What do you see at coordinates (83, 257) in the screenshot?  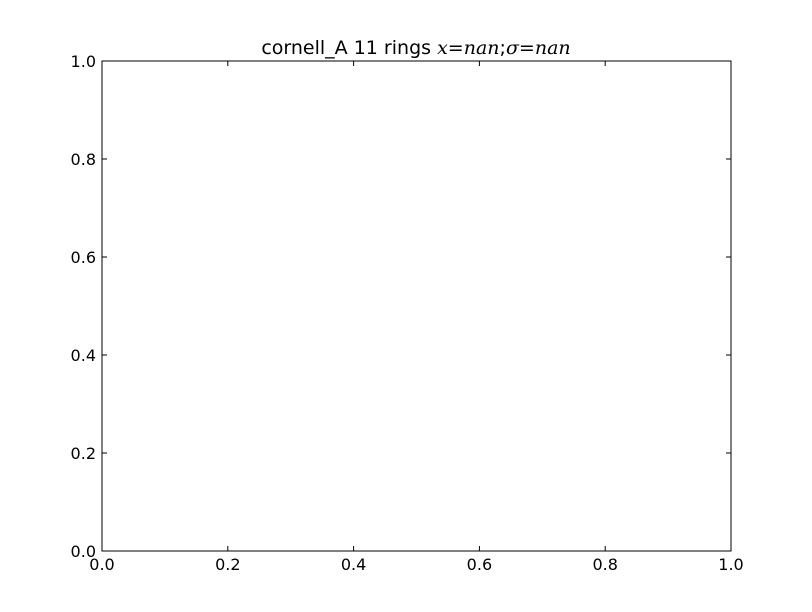 I see `y-tick-label: 0.6` at bounding box center [83, 257].